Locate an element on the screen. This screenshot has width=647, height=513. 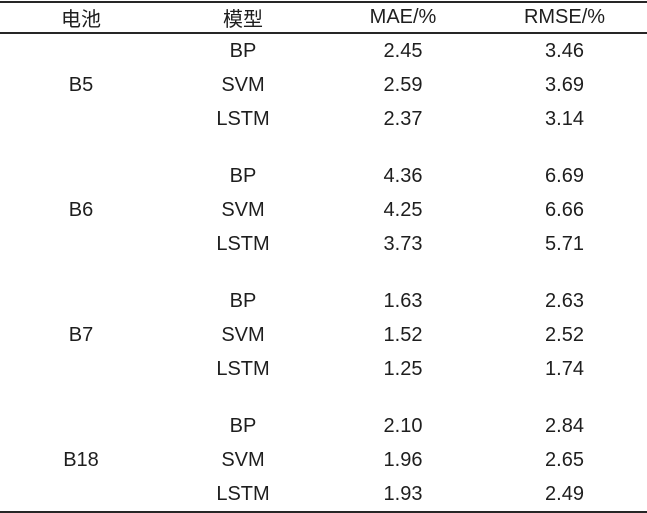
table-row: B6 BP 4.36 6.69 is located at coordinates (323, 190).